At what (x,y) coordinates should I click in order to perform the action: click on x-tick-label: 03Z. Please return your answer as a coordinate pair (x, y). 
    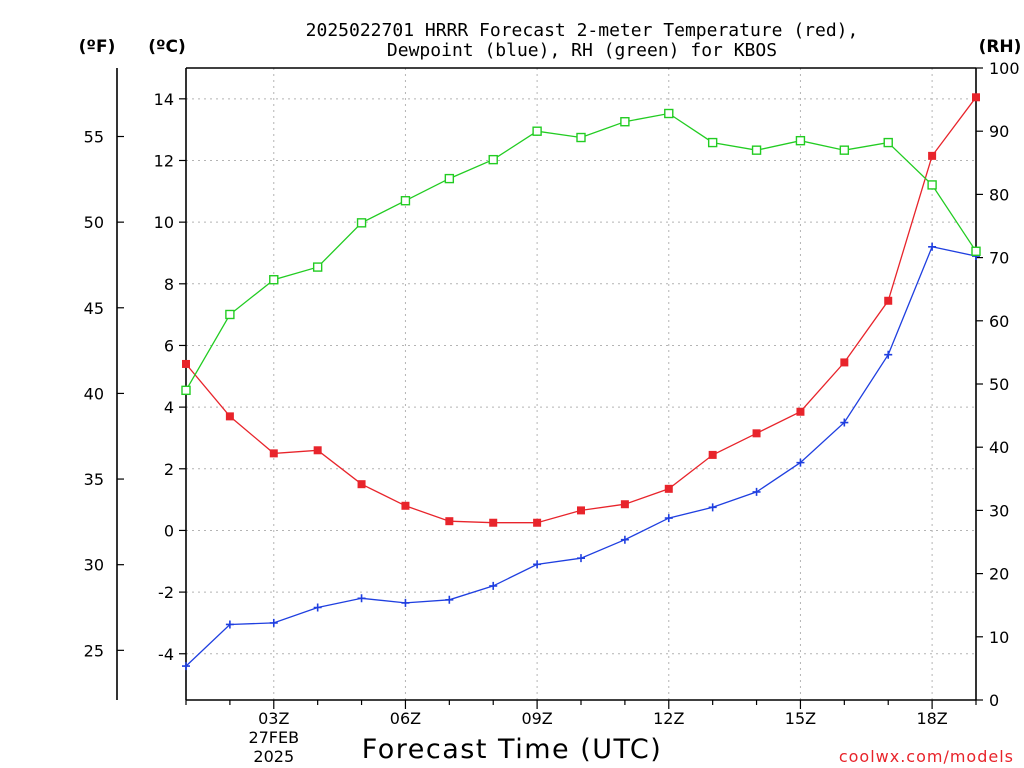
    Looking at the image, I should click on (273, 718).